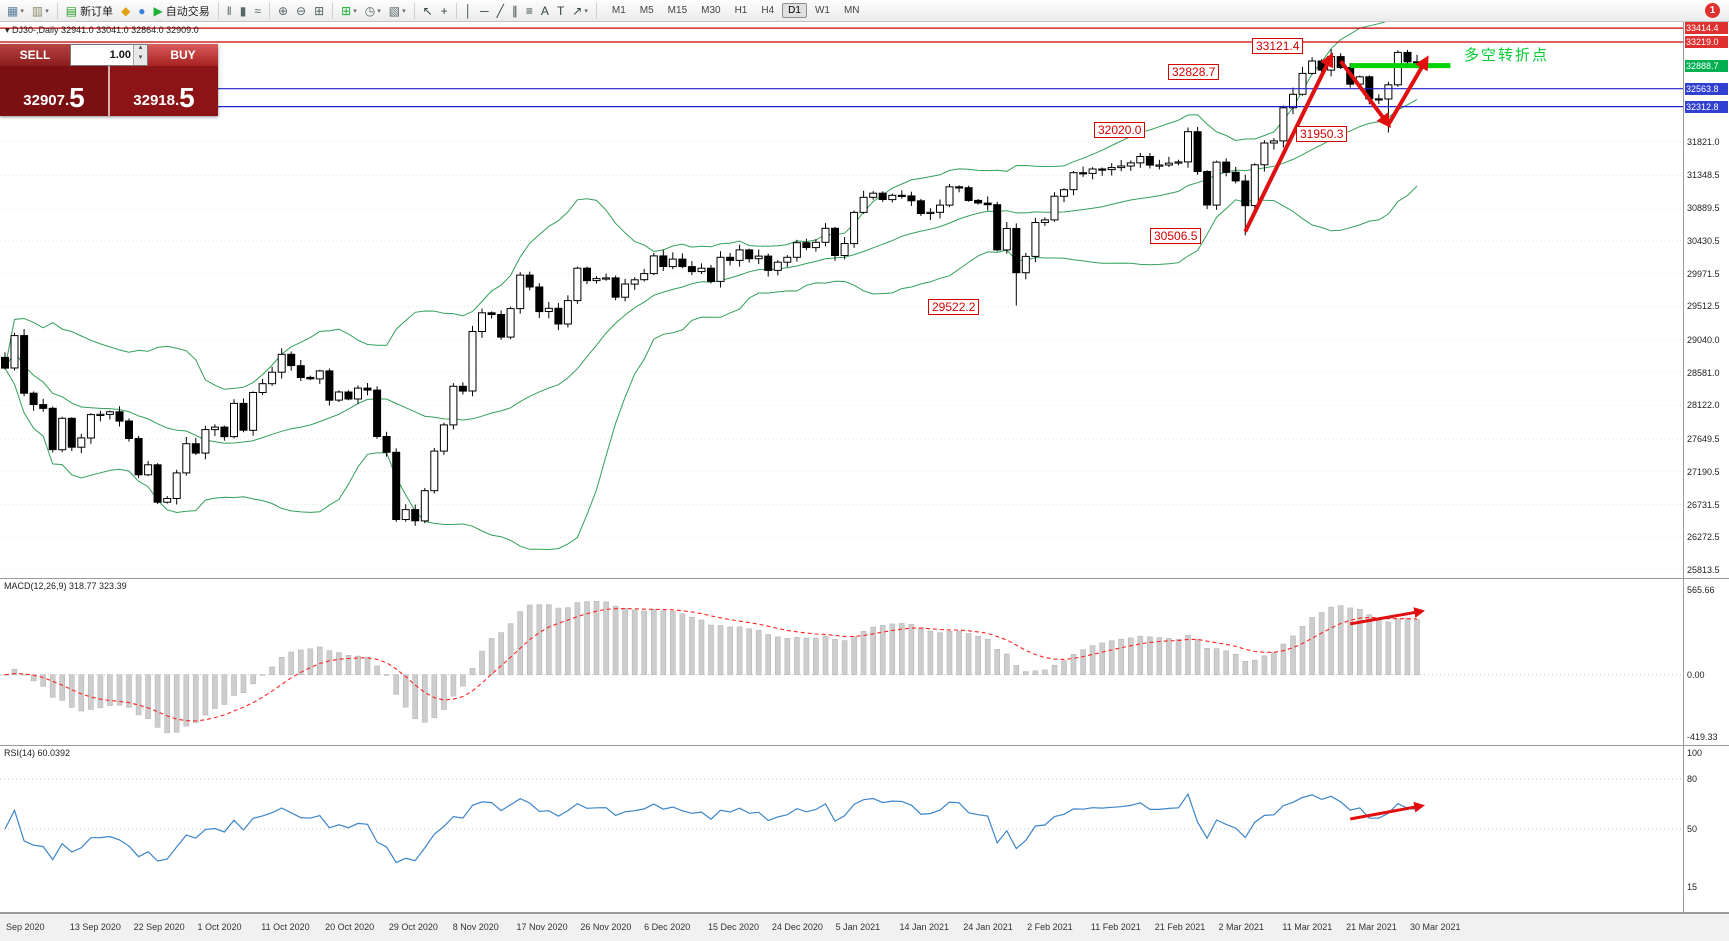 The height and width of the screenshot is (941, 1729). What do you see at coordinates (379, 11) in the screenshot?
I see `periods-dropdown-icon: ▾` at bounding box center [379, 11].